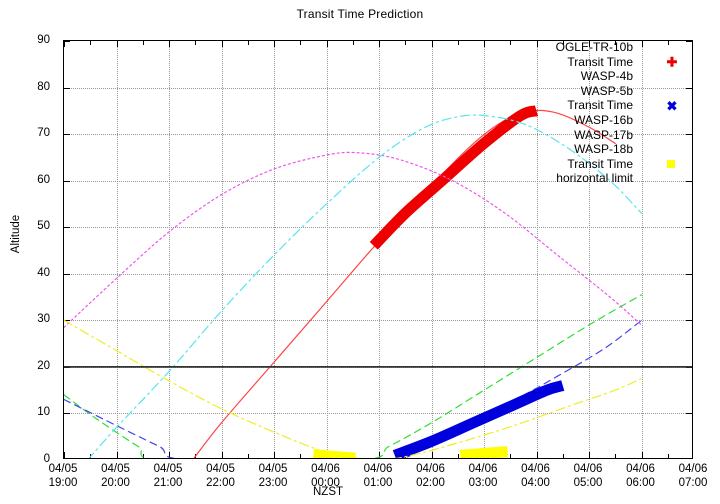  Describe the element at coordinates (43, 133) in the screenshot. I see `y-tick-label: 70` at that location.